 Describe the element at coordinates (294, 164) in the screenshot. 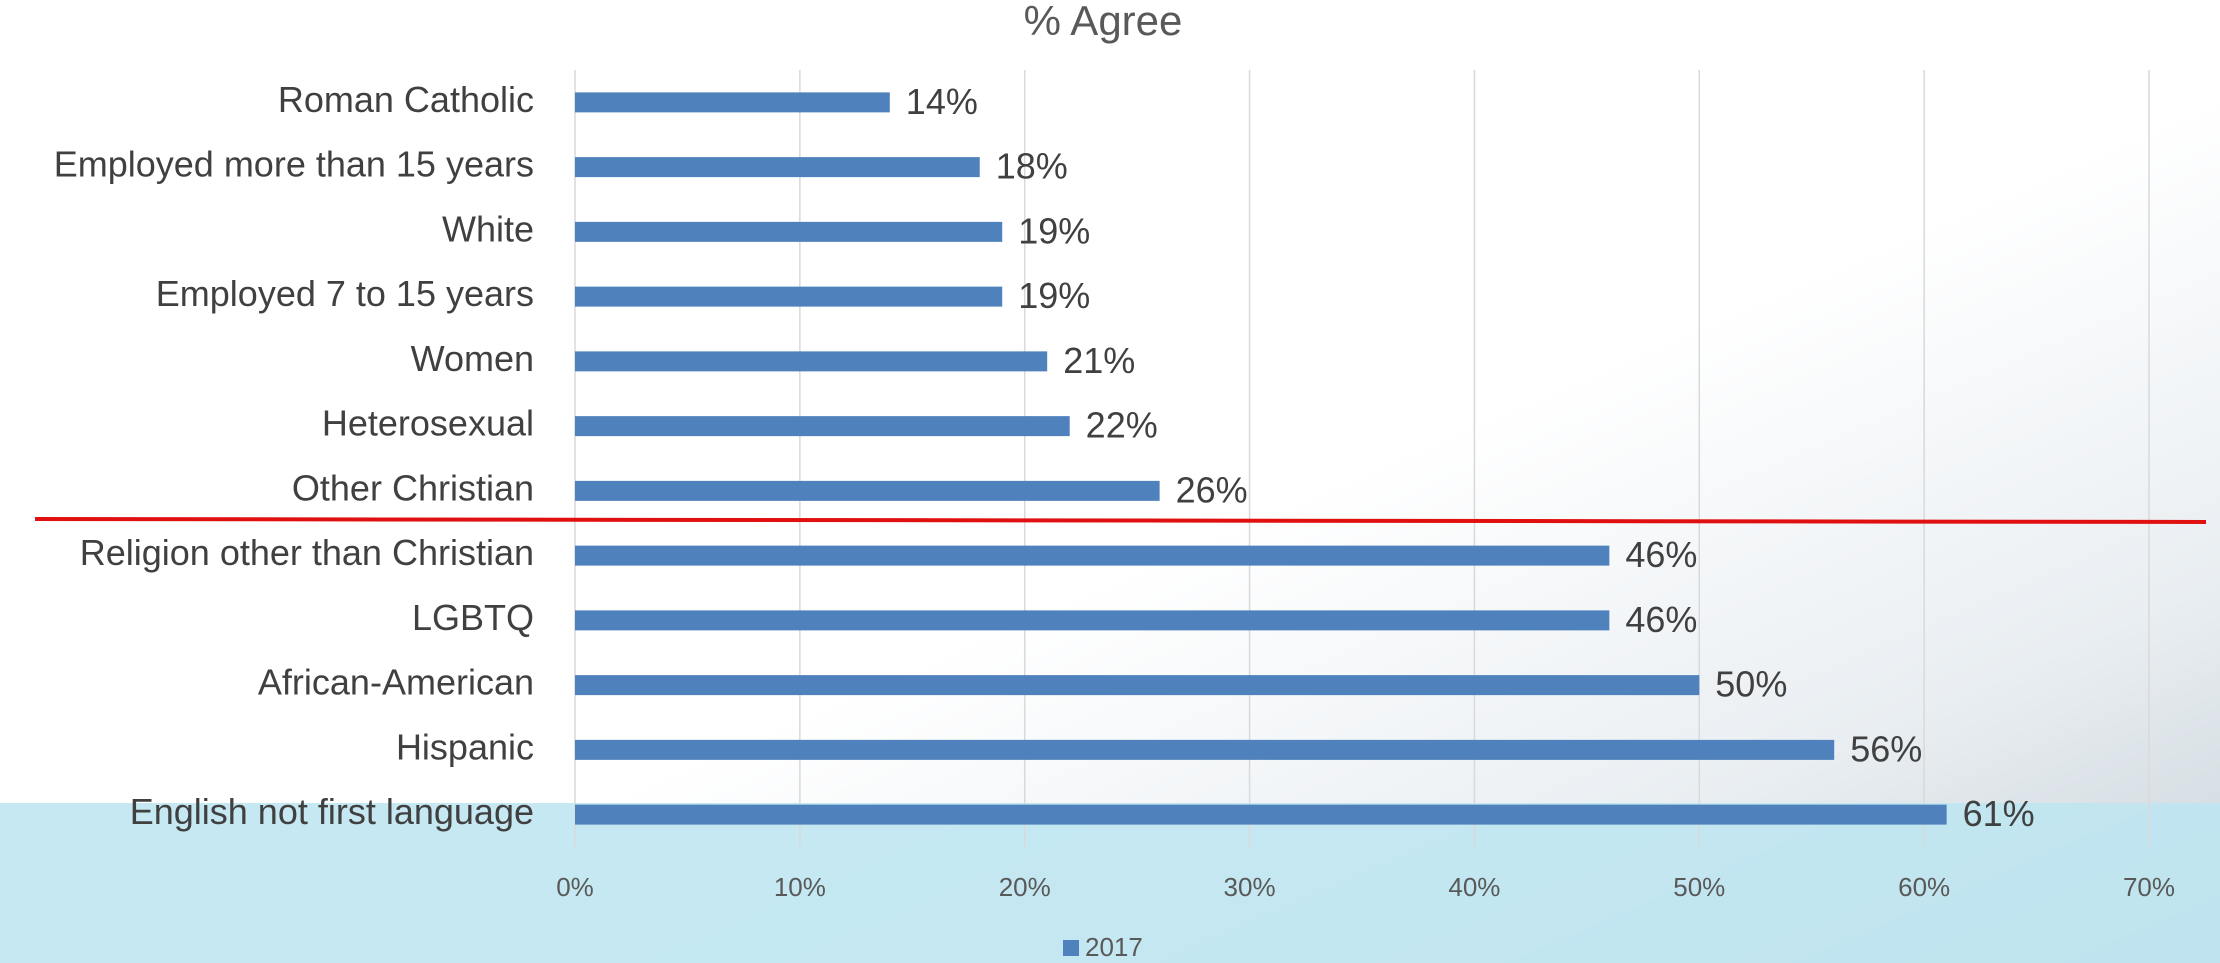

I see `y-tick-label: Employed more than 15 years` at that location.